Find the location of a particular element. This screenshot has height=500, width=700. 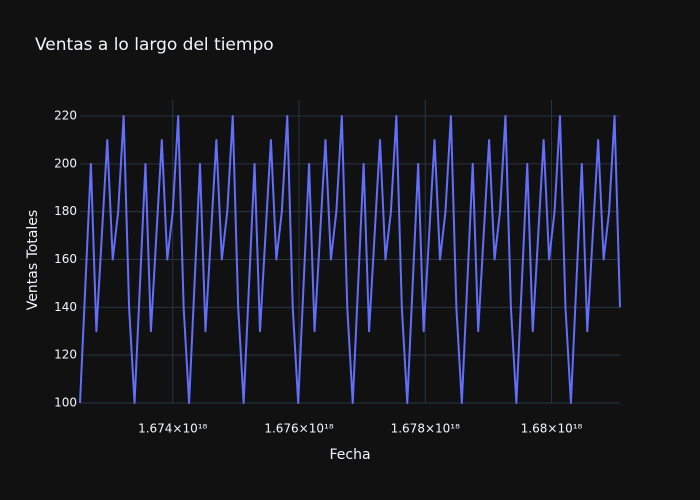

x-tick-label: 1.676×10¹⁸ is located at coordinates (298, 429).